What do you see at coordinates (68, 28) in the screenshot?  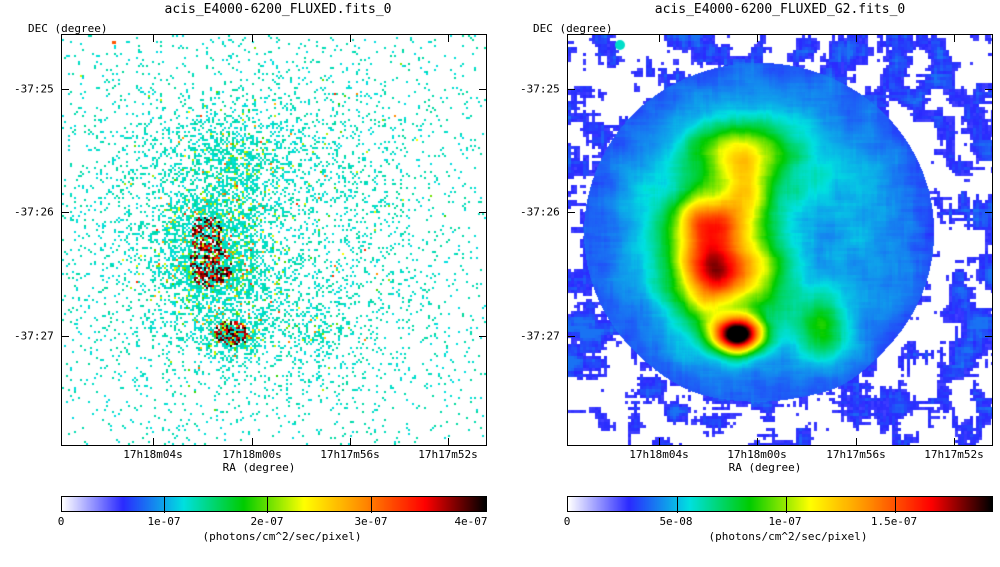 I see `dec-axis-label-left: DEC (degree)` at bounding box center [68, 28].